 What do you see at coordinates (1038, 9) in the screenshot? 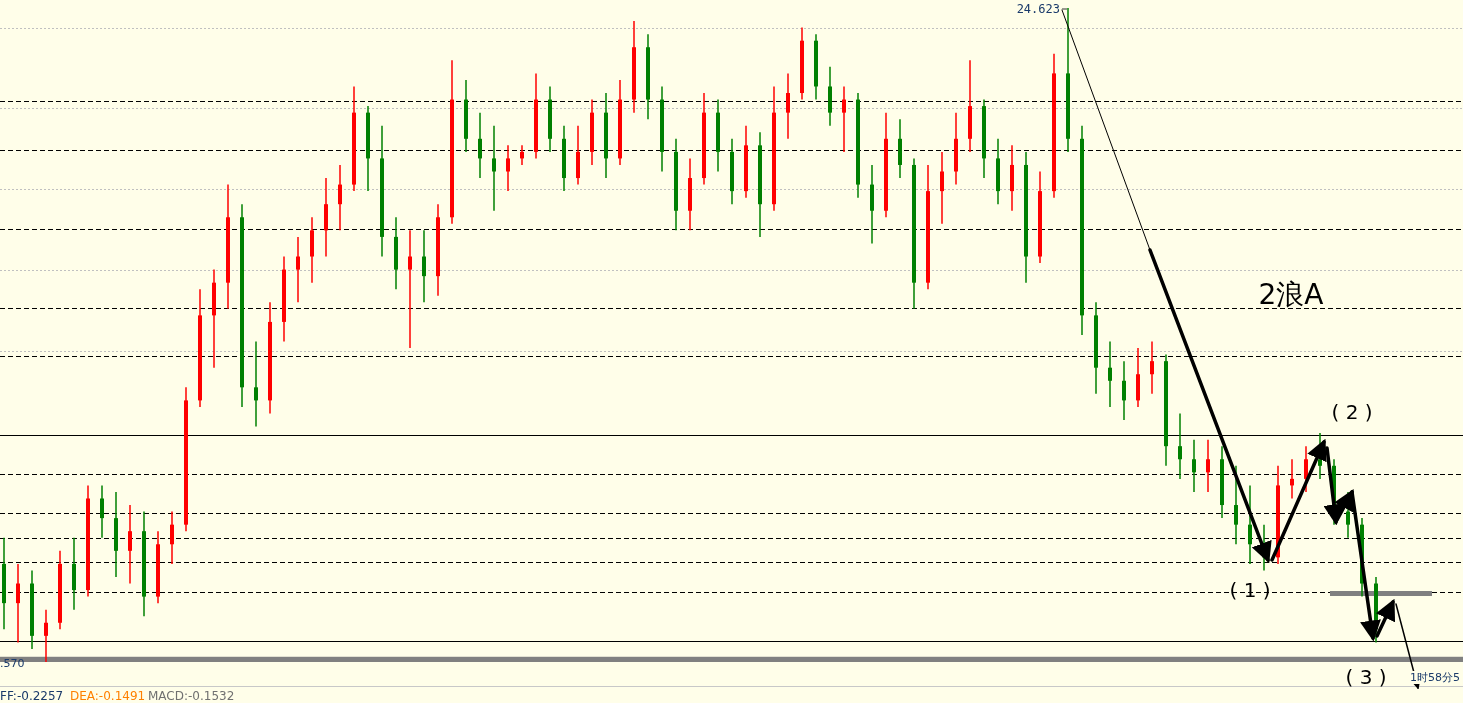
I see `annotation: 24.623` at bounding box center [1038, 9].